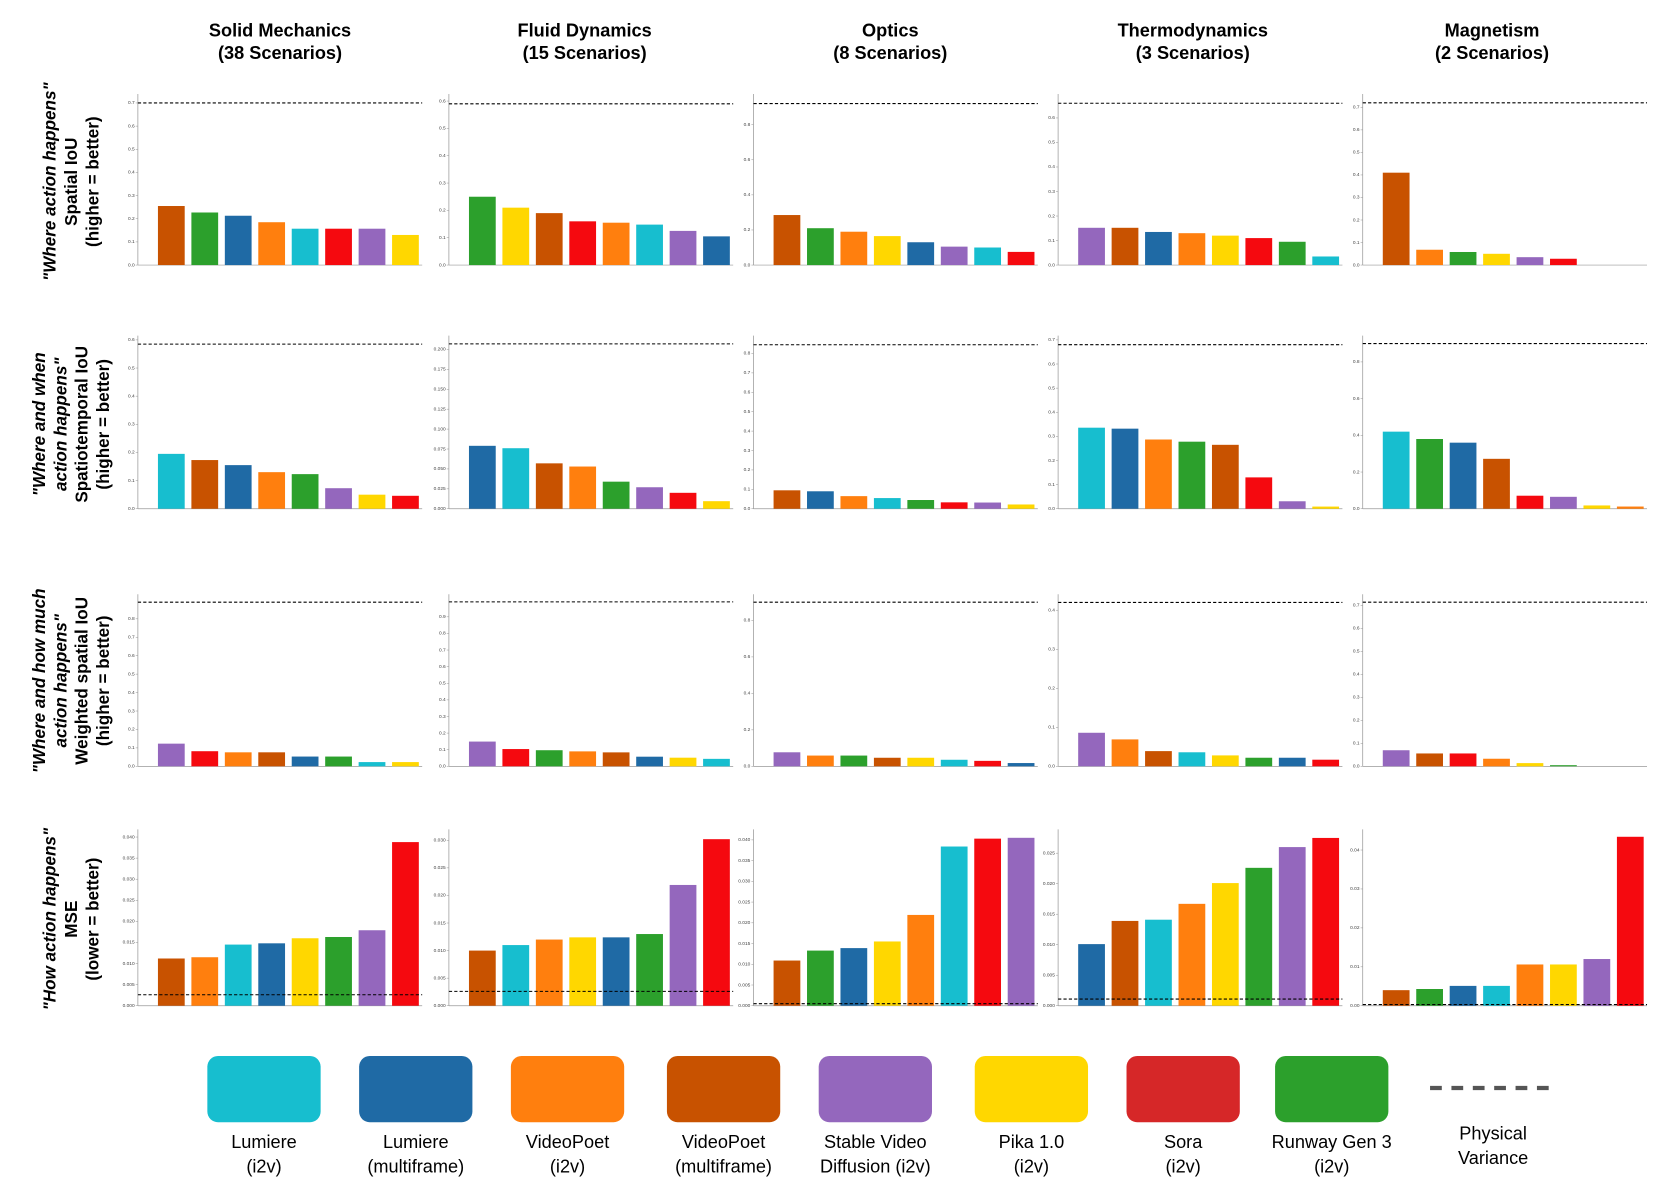  I want to click on y-tick-label: 0.3, so click(131, 196).